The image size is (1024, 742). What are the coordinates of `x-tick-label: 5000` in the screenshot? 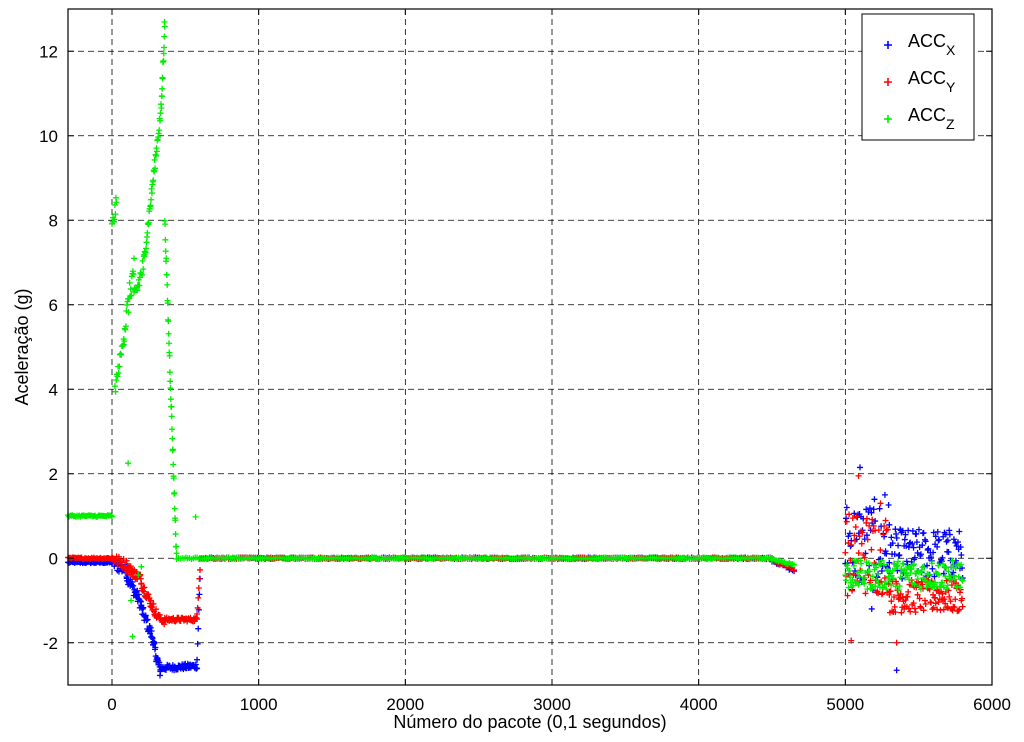 It's located at (845, 704).